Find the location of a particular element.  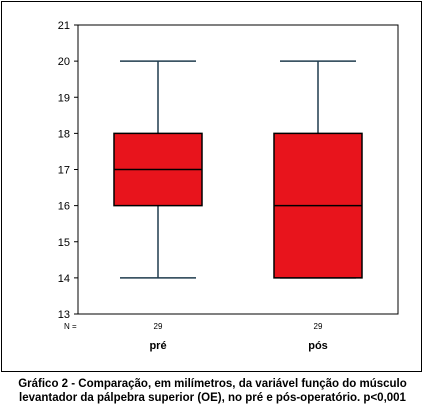

count-labels: 29 29 is located at coordinates (238, 326).